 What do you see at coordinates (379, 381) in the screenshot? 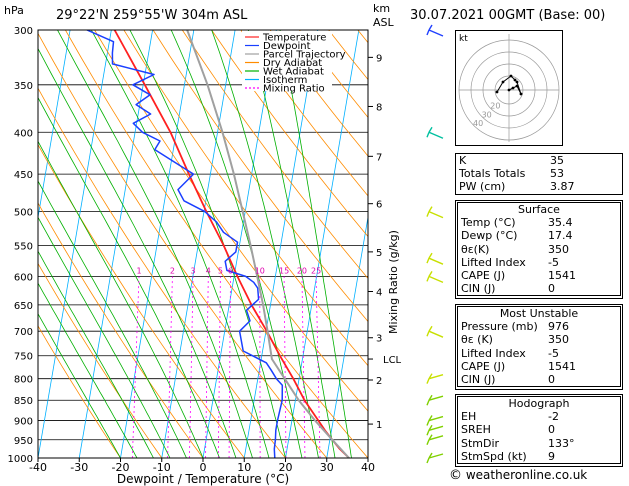
I see `km-tick-label: 2` at bounding box center [379, 381].